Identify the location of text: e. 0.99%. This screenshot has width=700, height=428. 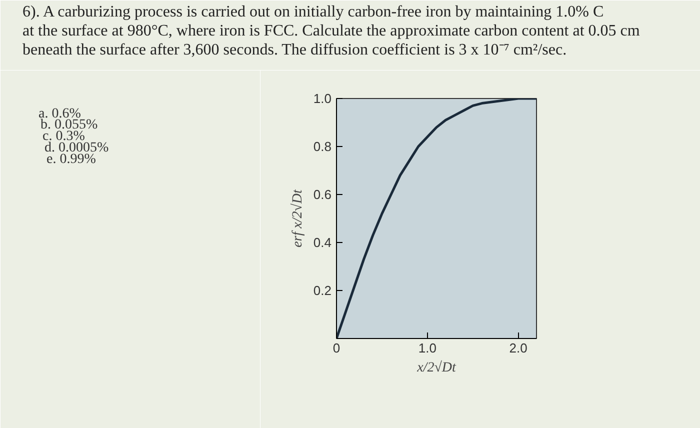
(71, 159).